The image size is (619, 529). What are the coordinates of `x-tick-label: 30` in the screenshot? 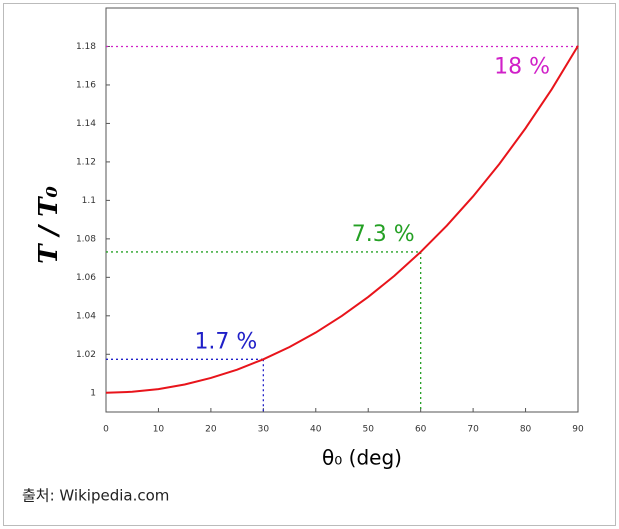 It's located at (264, 430).